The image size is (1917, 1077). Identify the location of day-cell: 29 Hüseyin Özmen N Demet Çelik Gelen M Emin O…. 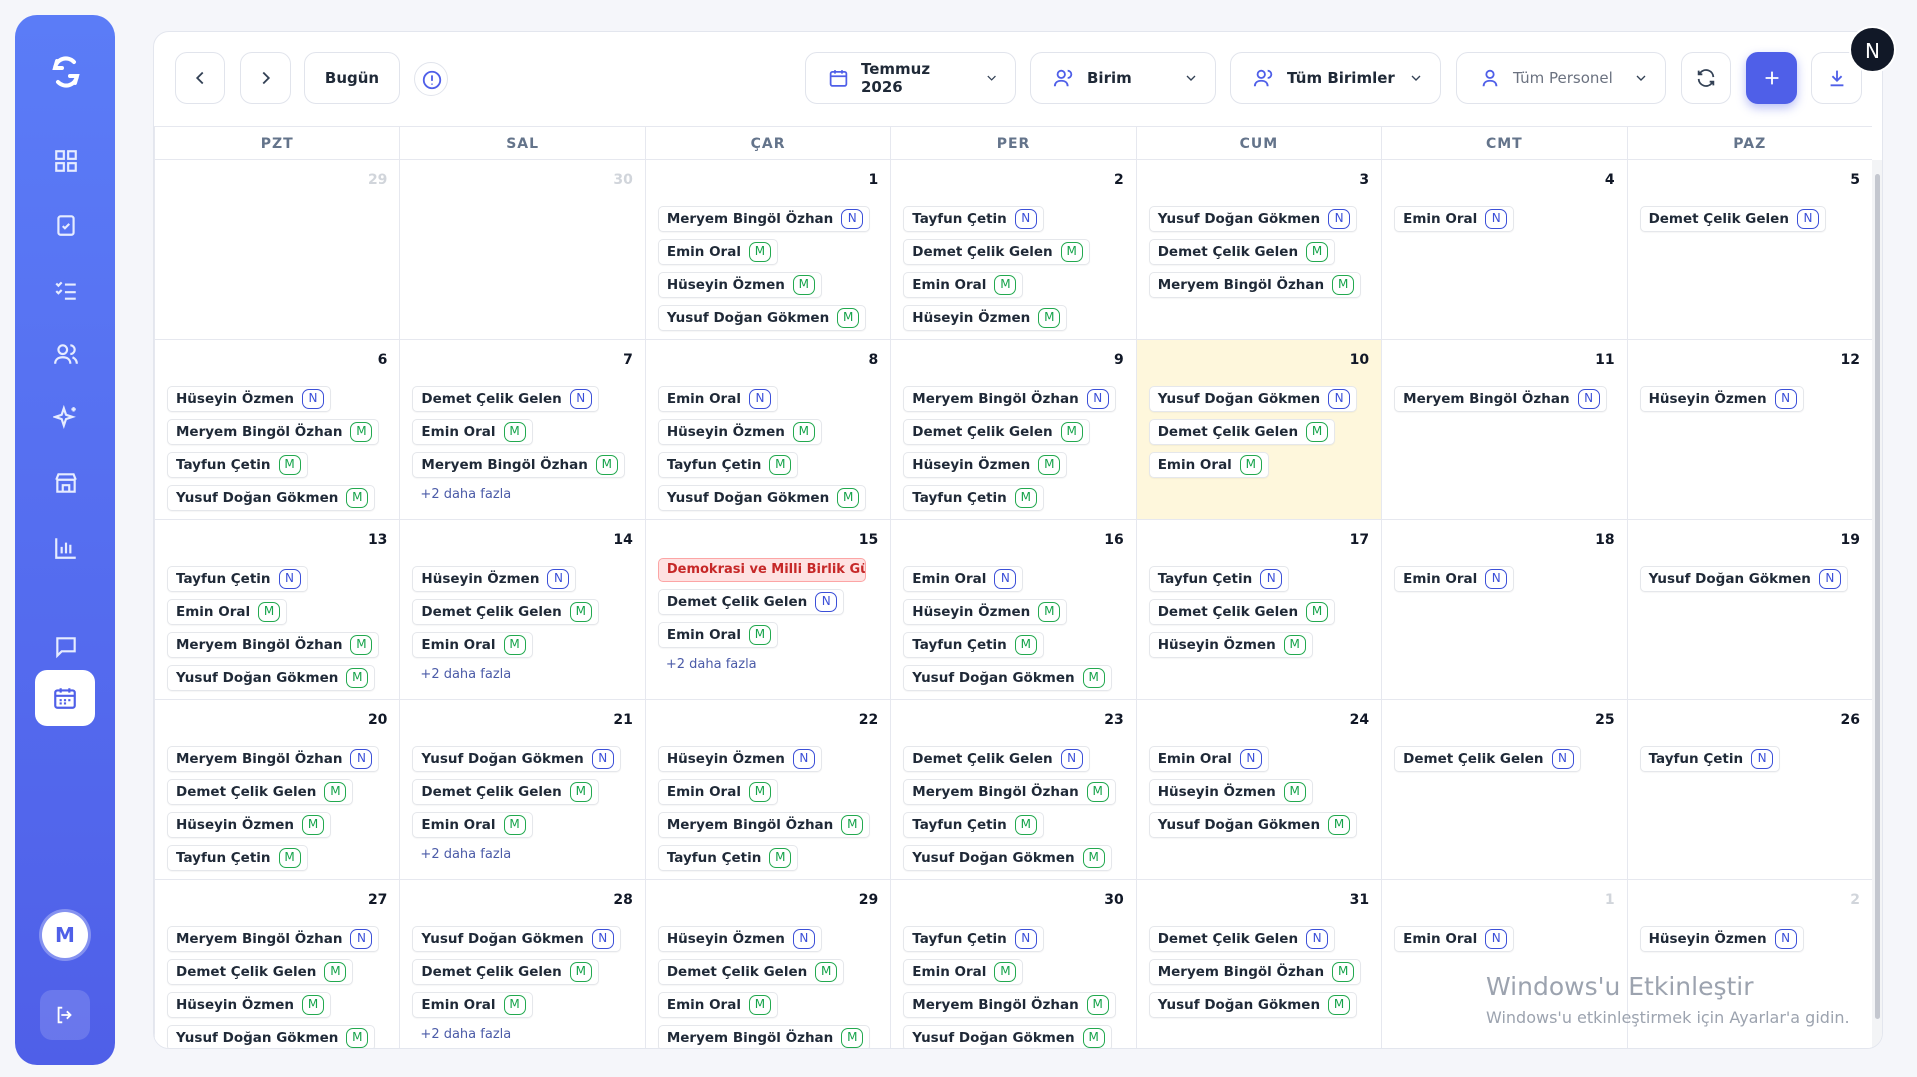
(767, 964).